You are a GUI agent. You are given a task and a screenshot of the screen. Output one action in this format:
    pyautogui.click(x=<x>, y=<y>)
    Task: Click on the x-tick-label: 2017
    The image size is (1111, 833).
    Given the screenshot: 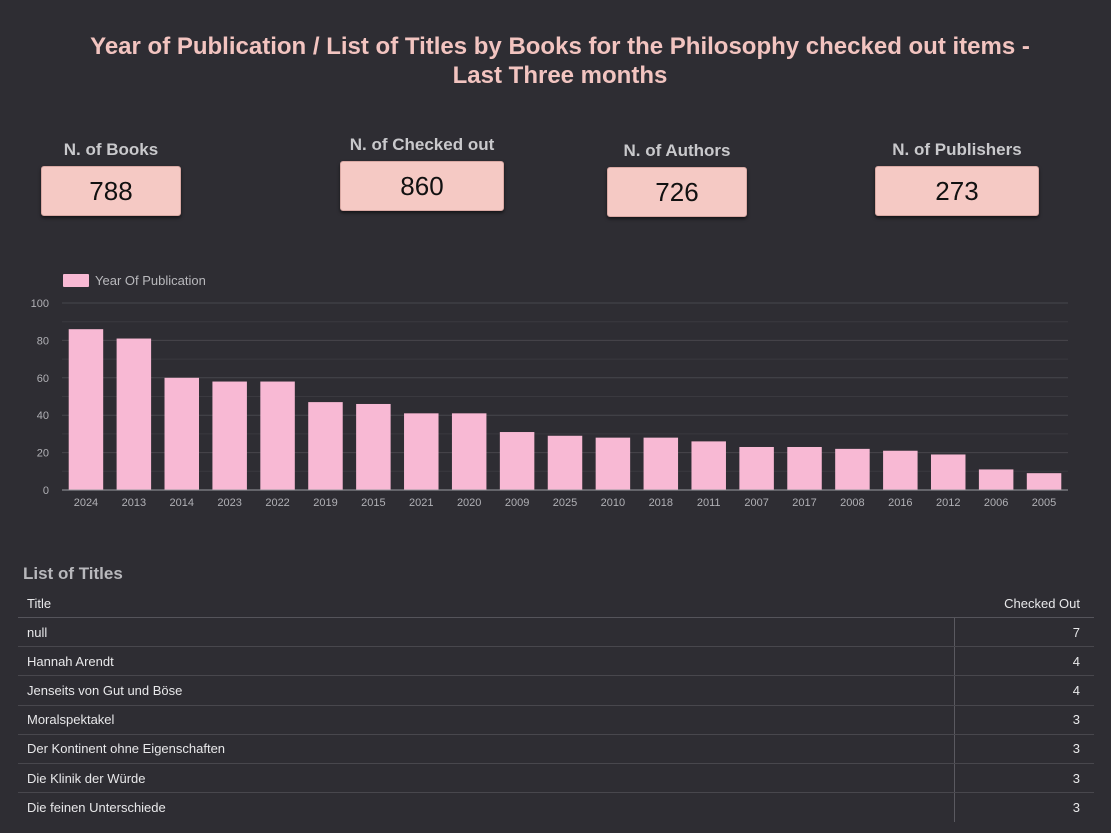 What is the action you would take?
    pyautogui.click(x=804, y=503)
    